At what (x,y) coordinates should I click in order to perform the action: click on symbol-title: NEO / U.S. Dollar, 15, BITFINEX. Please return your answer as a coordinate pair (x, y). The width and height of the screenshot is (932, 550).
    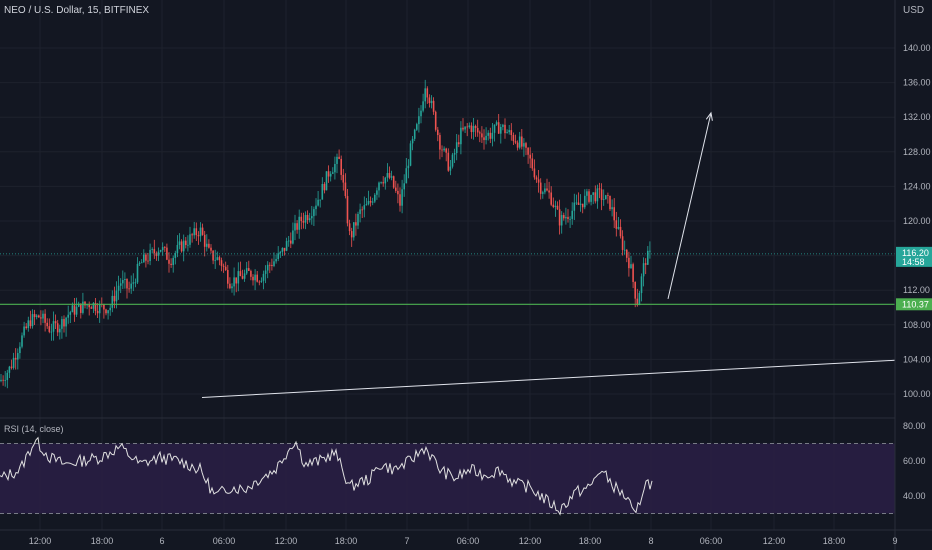
    Looking at the image, I should click on (77, 10).